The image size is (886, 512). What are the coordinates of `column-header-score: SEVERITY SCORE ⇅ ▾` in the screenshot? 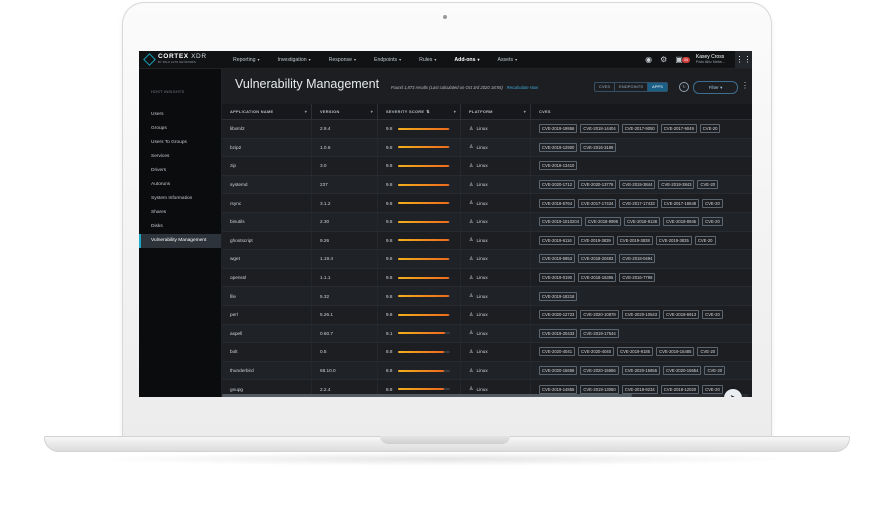 It's located at (419, 111).